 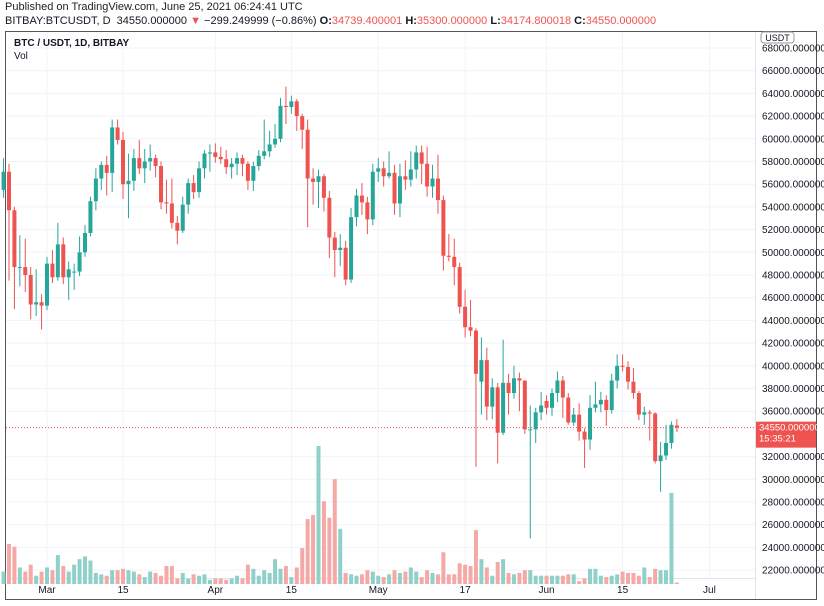 What do you see at coordinates (793, 480) in the screenshot?
I see `price-tick: 30000.000000` at bounding box center [793, 480].